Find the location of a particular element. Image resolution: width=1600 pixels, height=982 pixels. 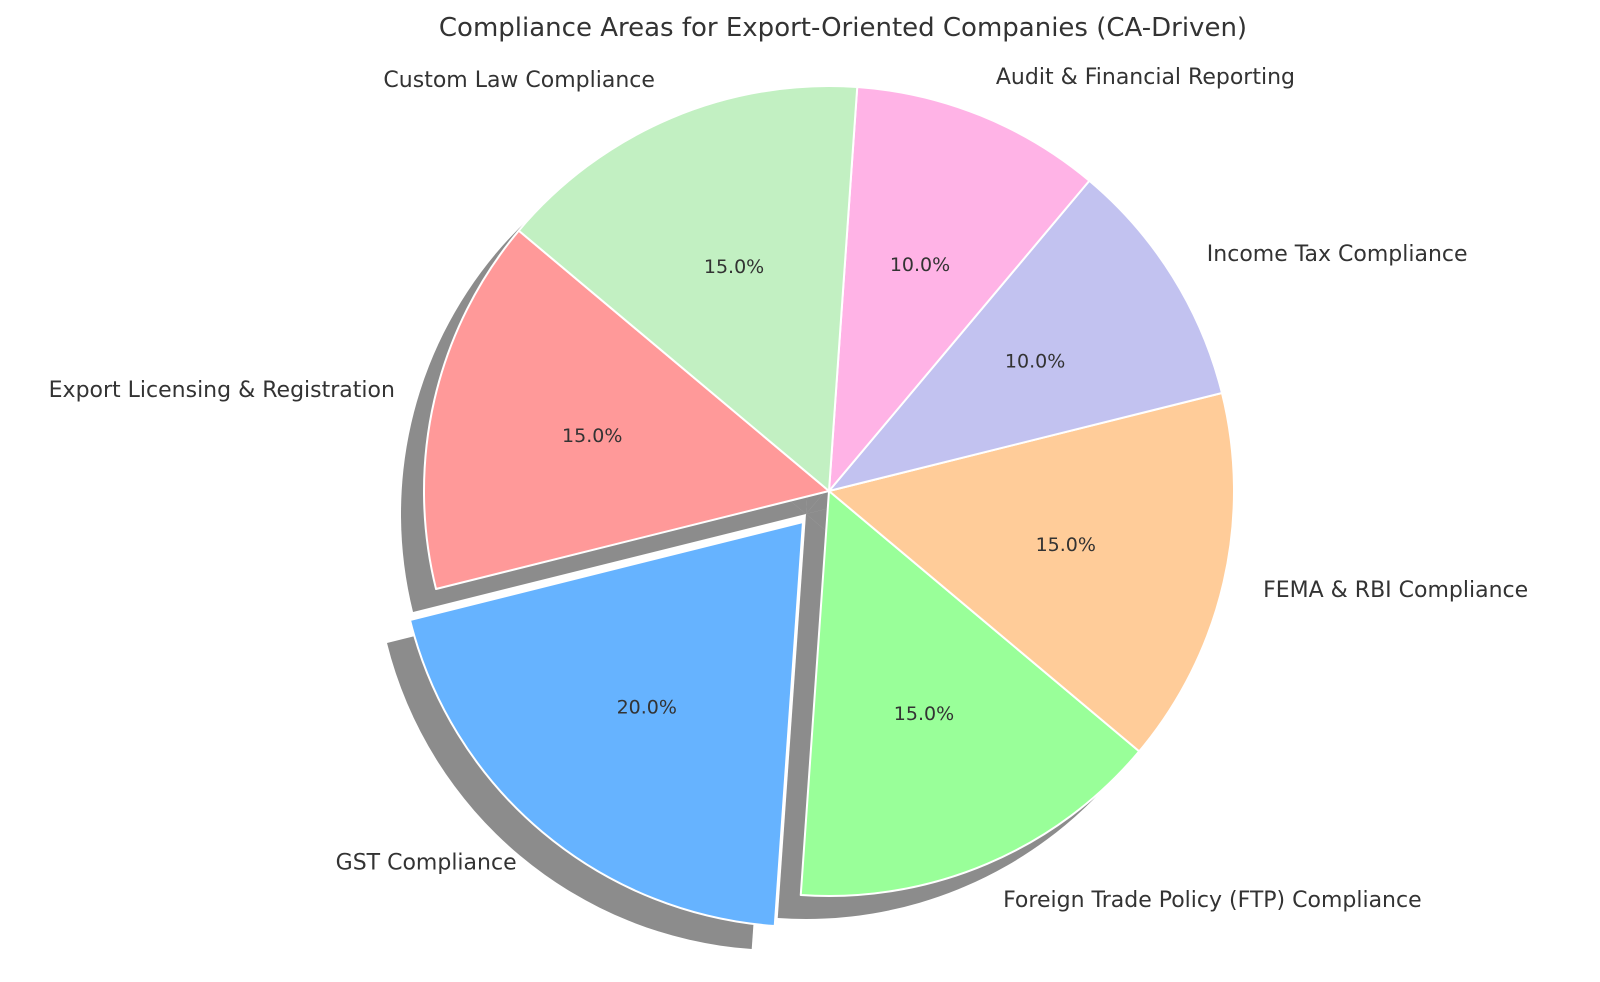

slice-percent-fema-rbi-compliance: 15.0% is located at coordinates (1066, 545).